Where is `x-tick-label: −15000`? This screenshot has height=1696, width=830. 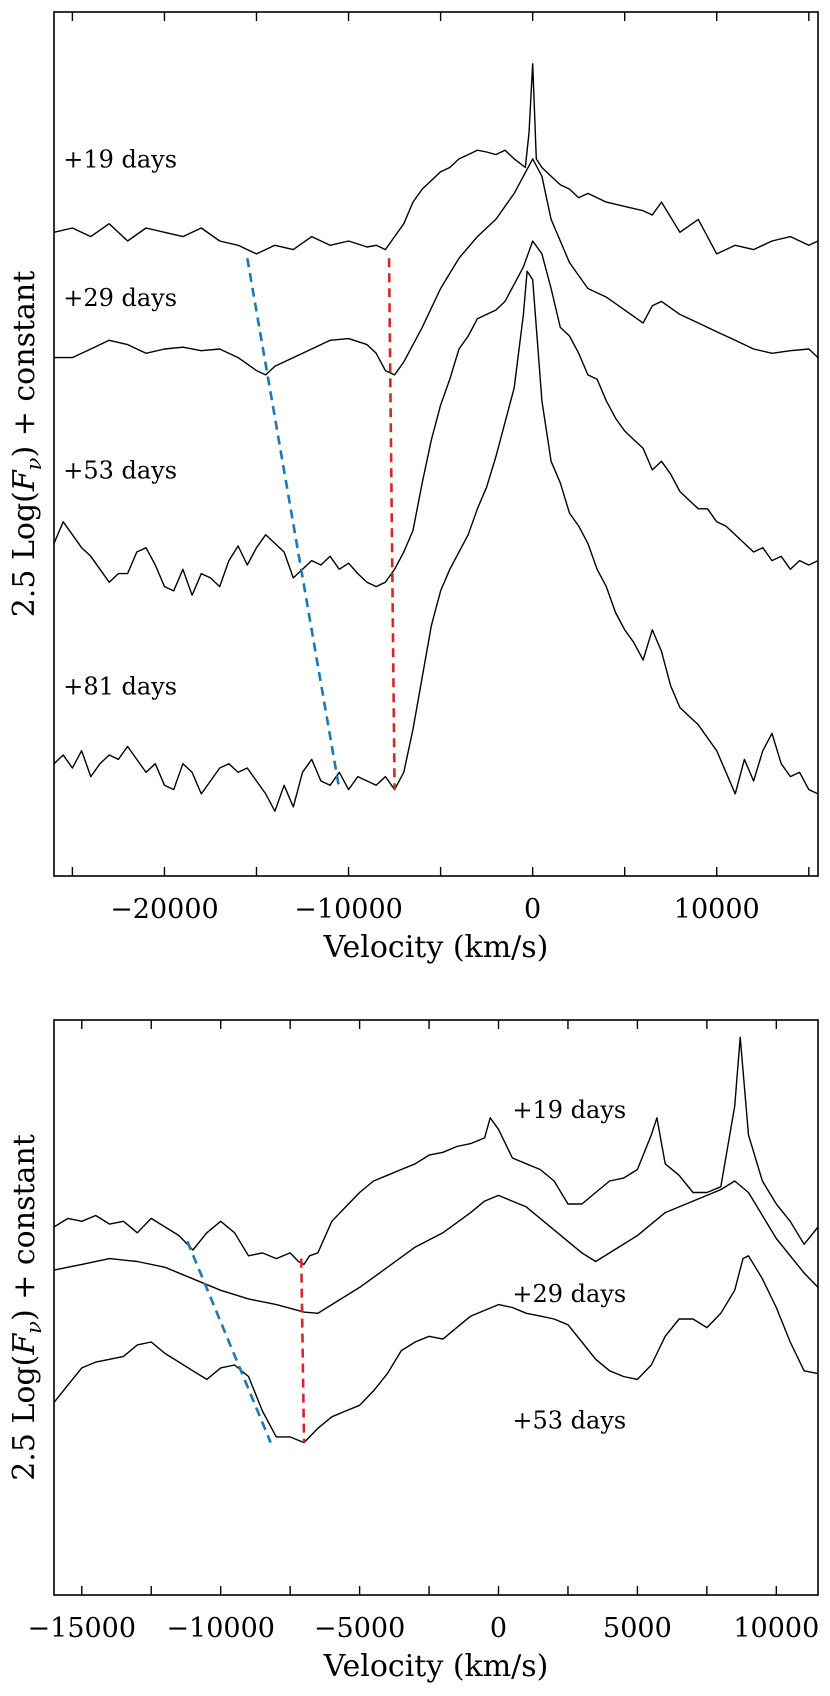
x-tick-label: −15000 is located at coordinates (82, 1628).